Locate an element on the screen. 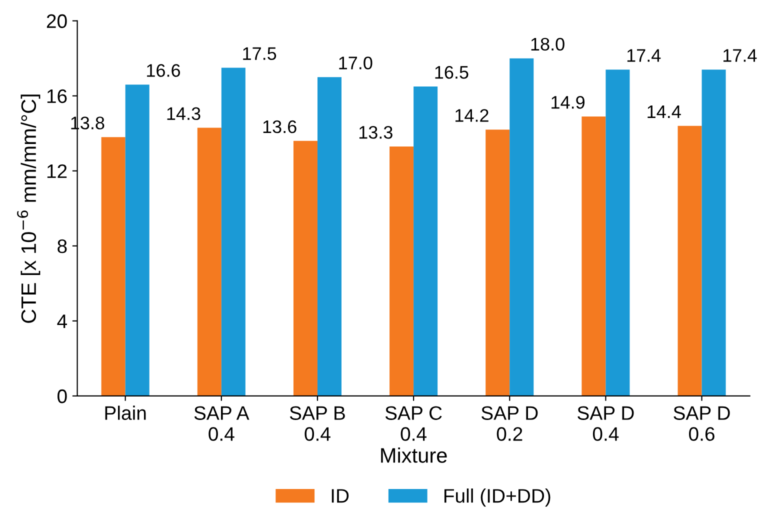 The height and width of the screenshot is (521, 773). y-tick-label: 8 is located at coordinates (62, 246).